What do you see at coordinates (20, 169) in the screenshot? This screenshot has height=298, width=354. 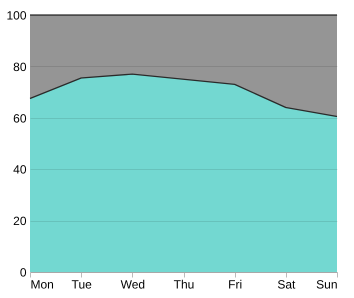 I see `y-tick-label: 40` at bounding box center [20, 169].